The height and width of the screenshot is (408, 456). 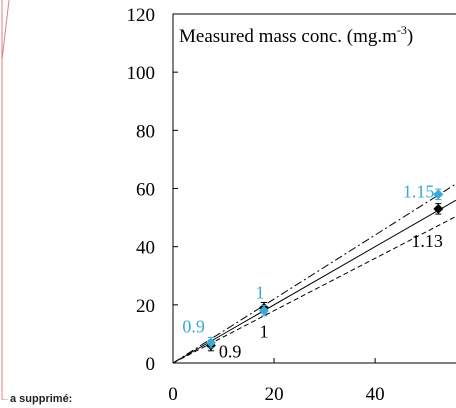 What do you see at coordinates (410, 36) in the screenshot?
I see `y-axis-label-close: )` at bounding box center [410, 36].